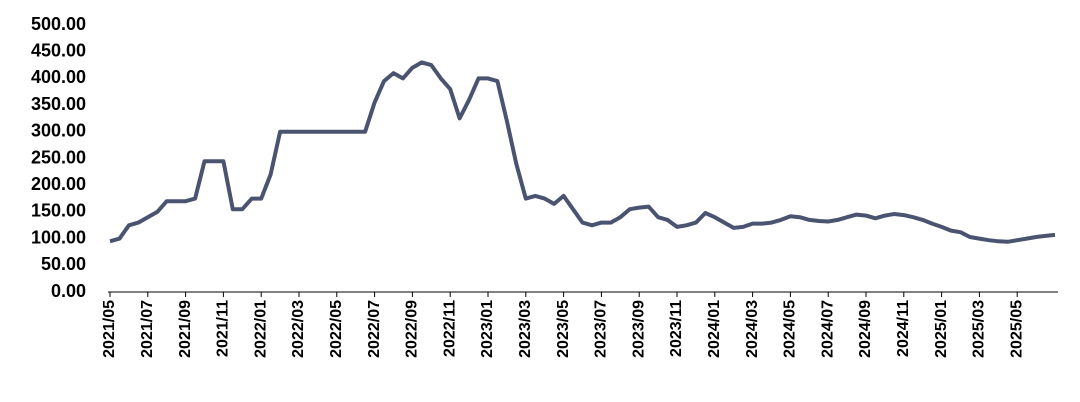  Describe the element at coordinates (260, 329) in the screenshot. I see `x-tick-label: 2022/01` at that location.